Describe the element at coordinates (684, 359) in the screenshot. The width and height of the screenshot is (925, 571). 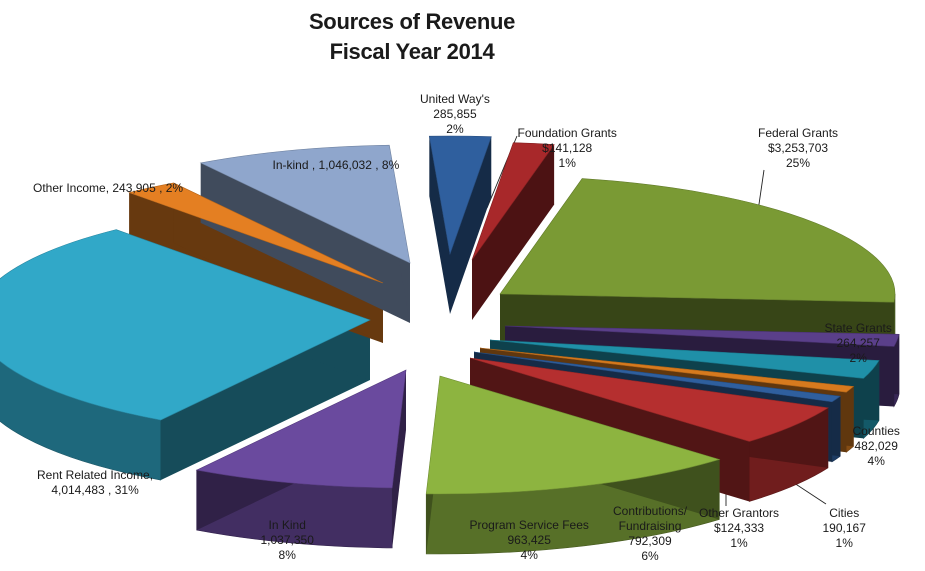
I see `slice-counties` at that location.